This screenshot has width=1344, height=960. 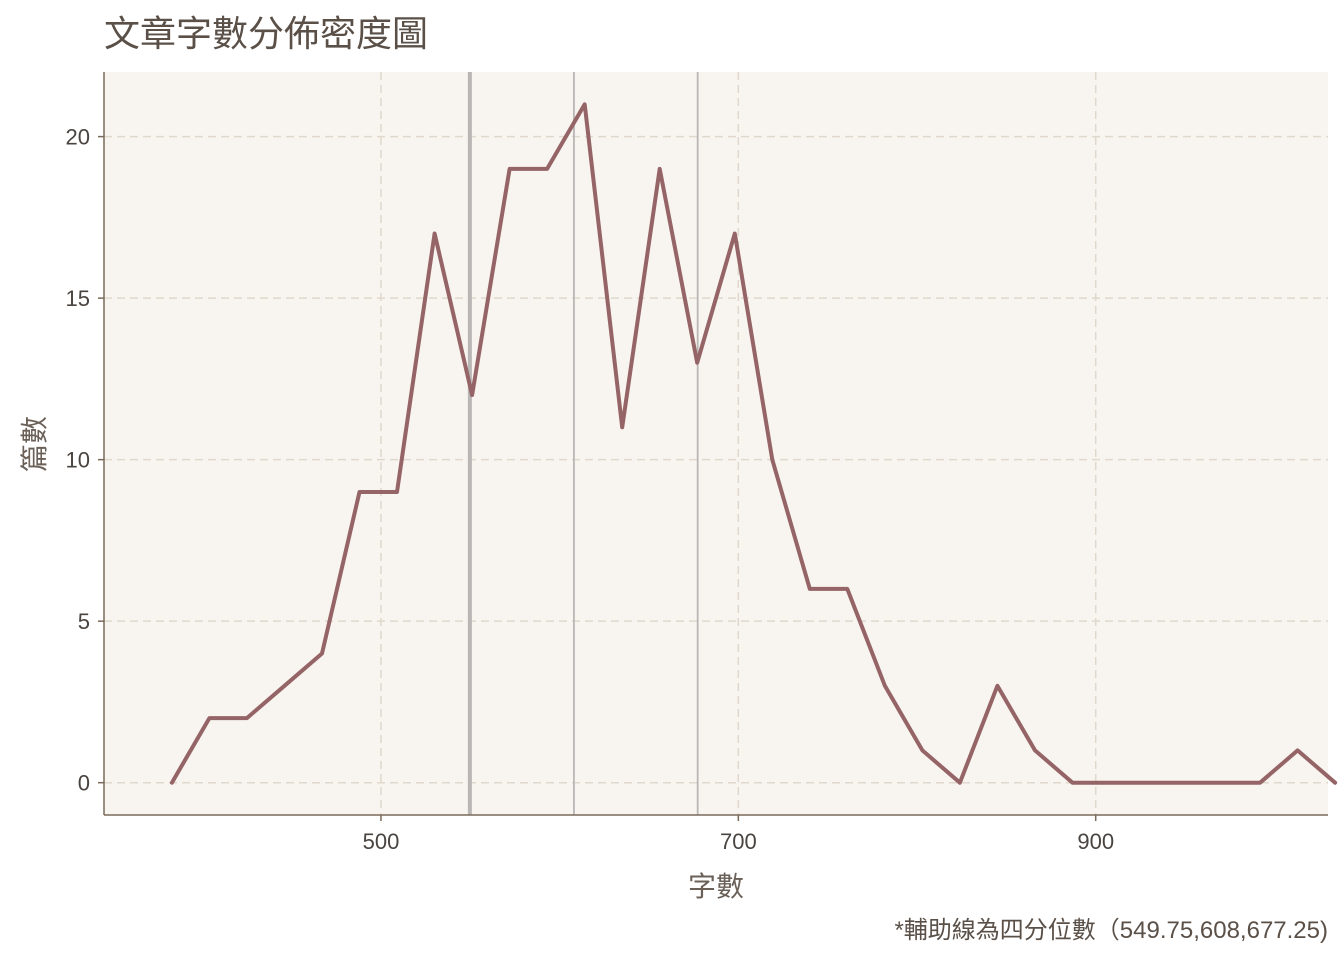 What do you see at coordinates (266, 34) in the screenshot?
I see `chart-title: 文章字數分佈密度圖` at bounding box center [266, 34].